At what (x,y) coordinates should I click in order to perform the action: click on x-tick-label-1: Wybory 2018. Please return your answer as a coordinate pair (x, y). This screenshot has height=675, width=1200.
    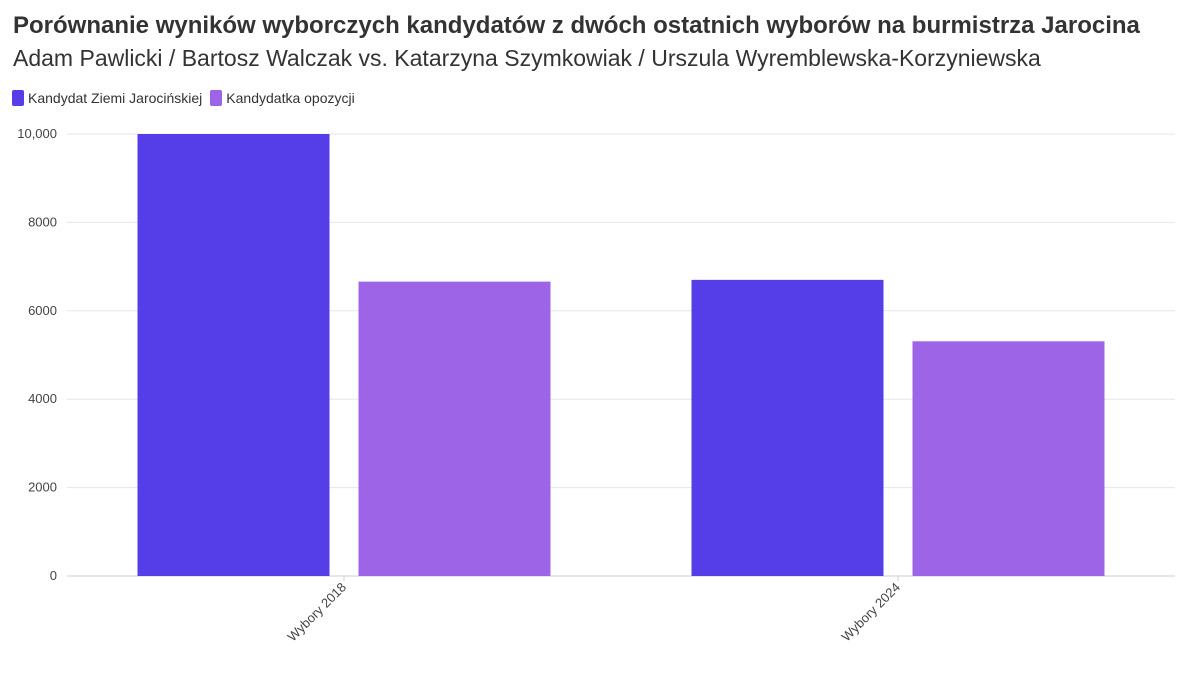
    Looking at the image, I should click on (316, 612).